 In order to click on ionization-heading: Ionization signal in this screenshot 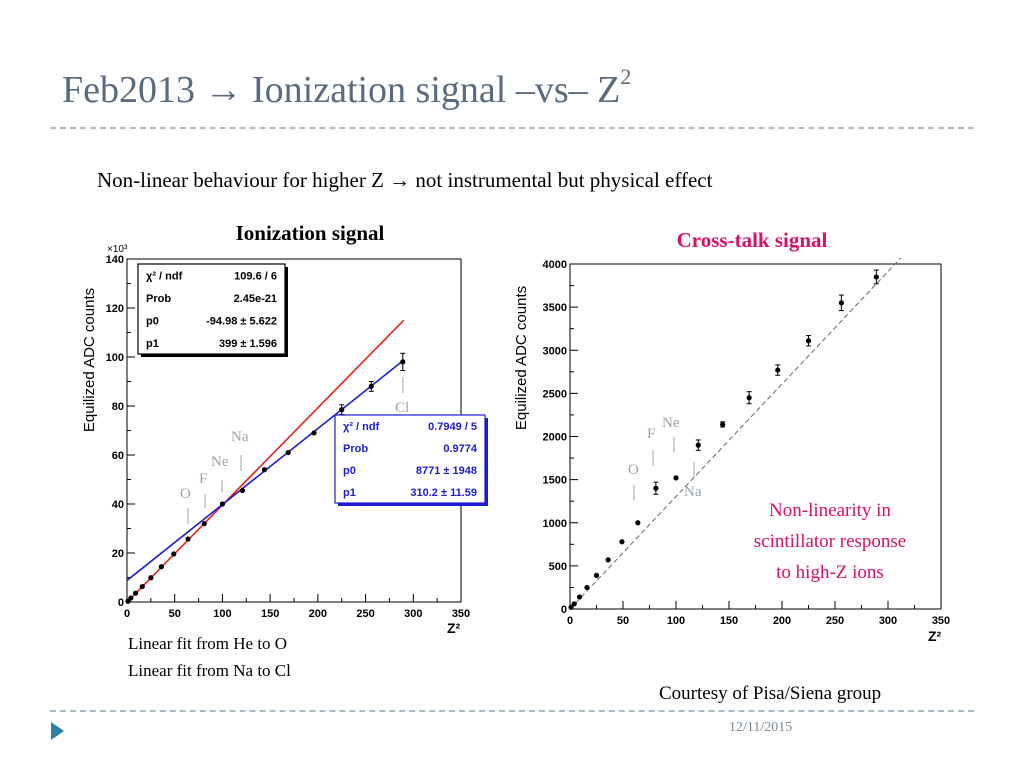, I will do `click(310, 233)`.